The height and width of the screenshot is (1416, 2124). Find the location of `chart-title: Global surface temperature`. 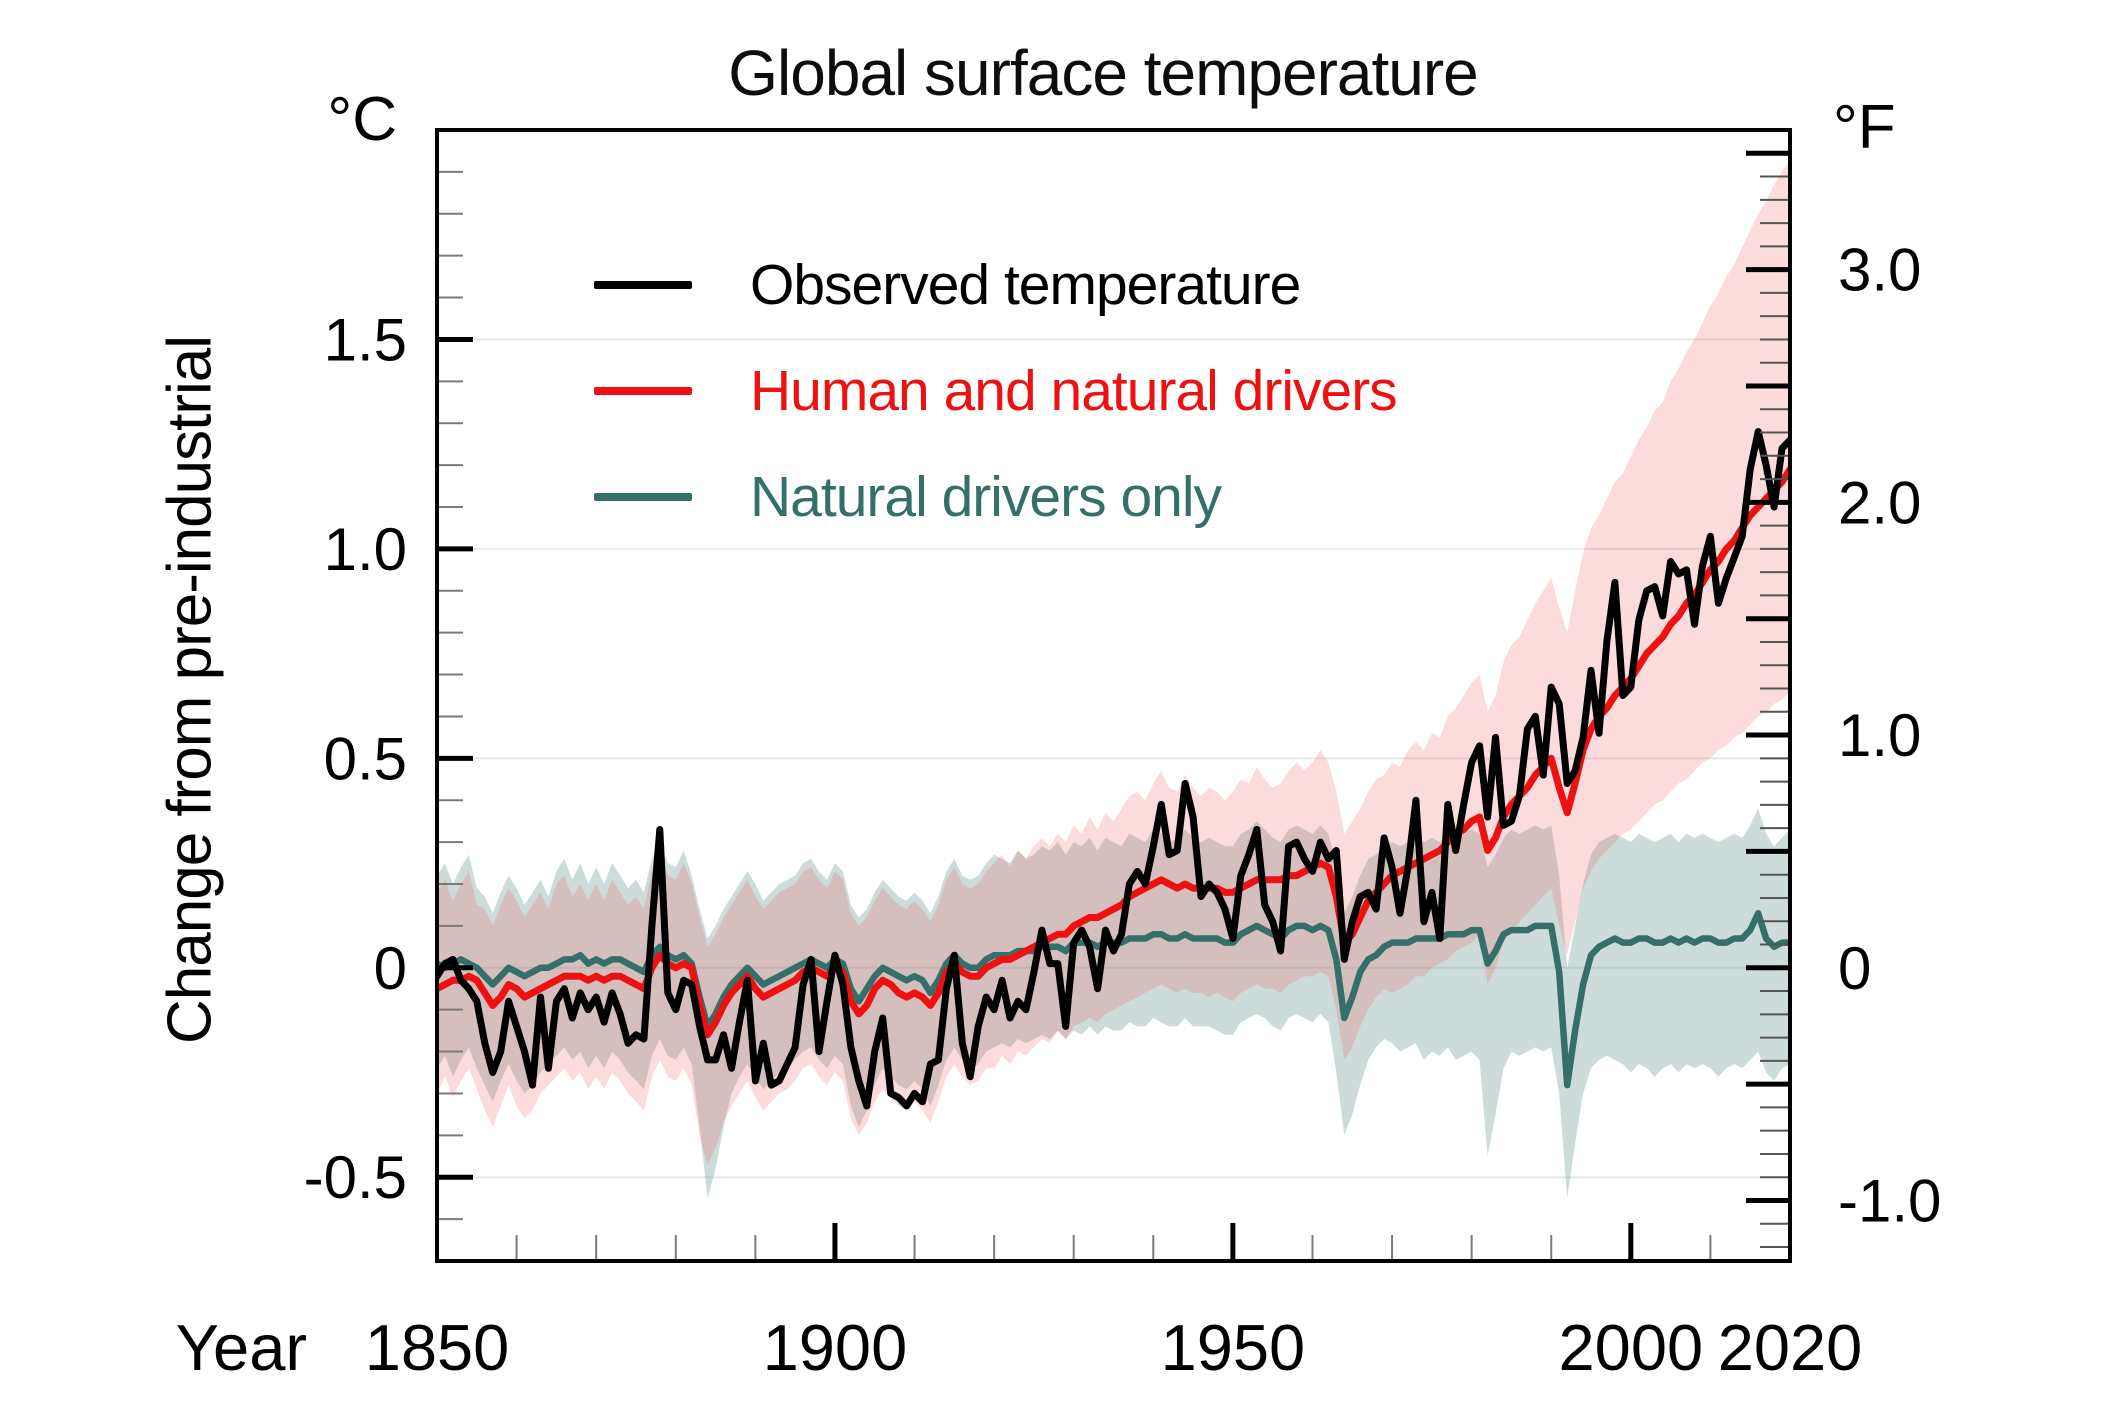

chart-title: Global surface temperature is located at coordinates (1103, 73).